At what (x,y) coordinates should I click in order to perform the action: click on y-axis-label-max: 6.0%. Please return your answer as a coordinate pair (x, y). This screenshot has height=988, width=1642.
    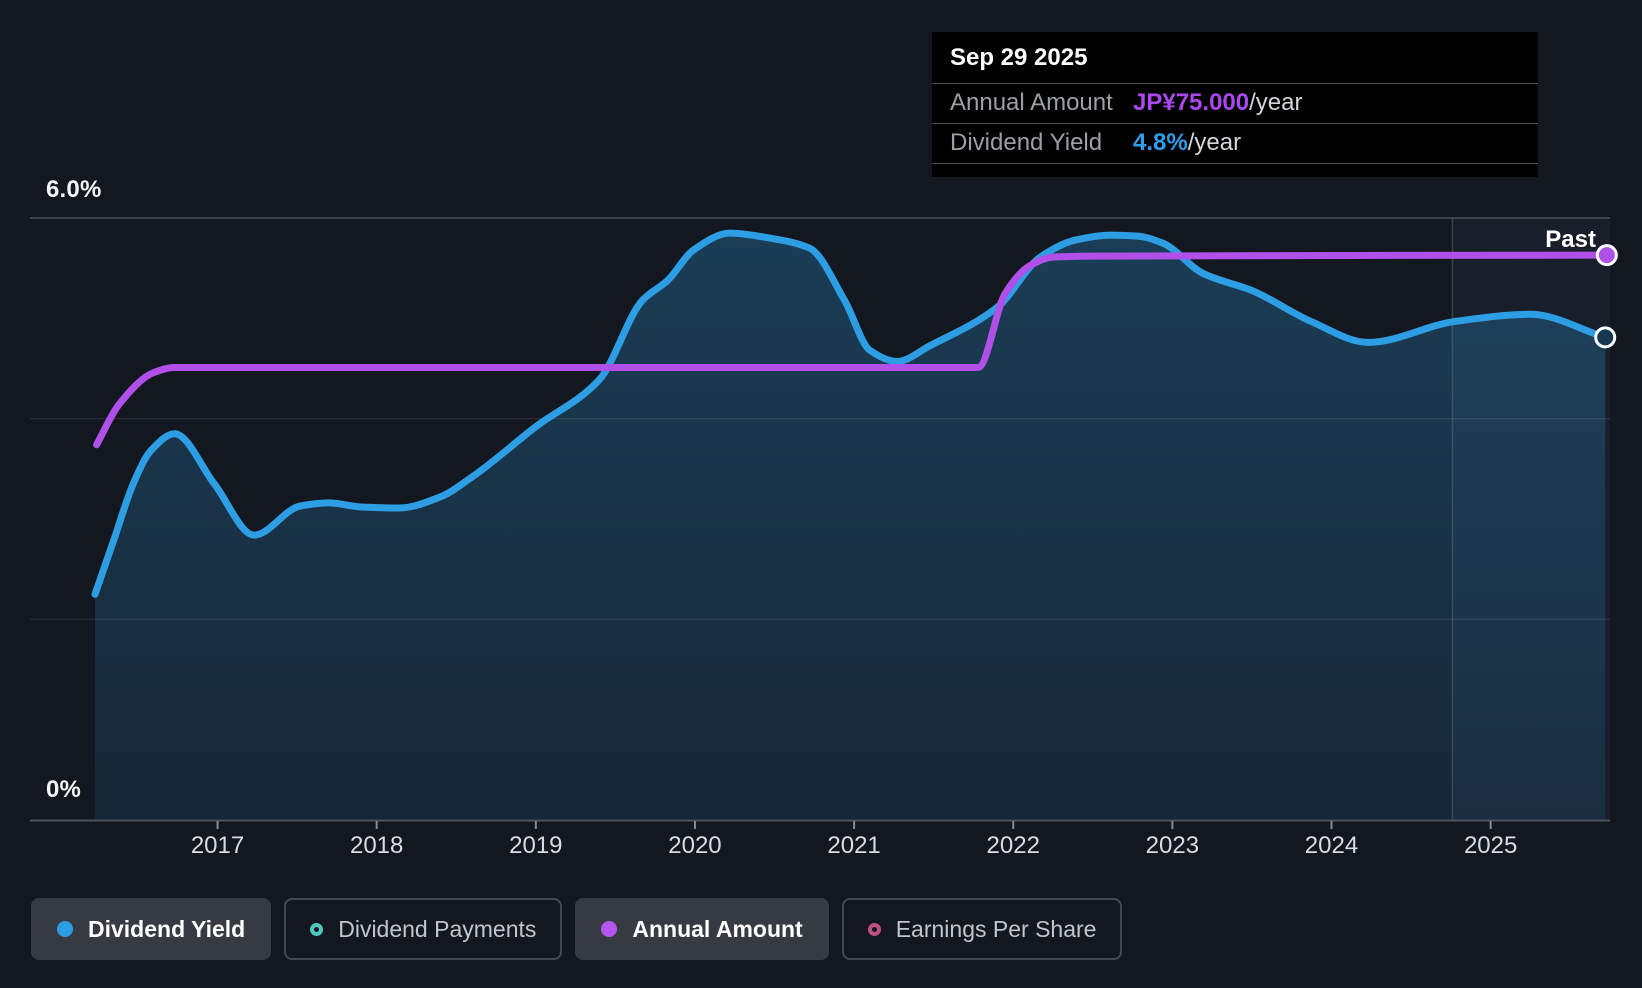
    Looking at the image, I should click on (74, 189).